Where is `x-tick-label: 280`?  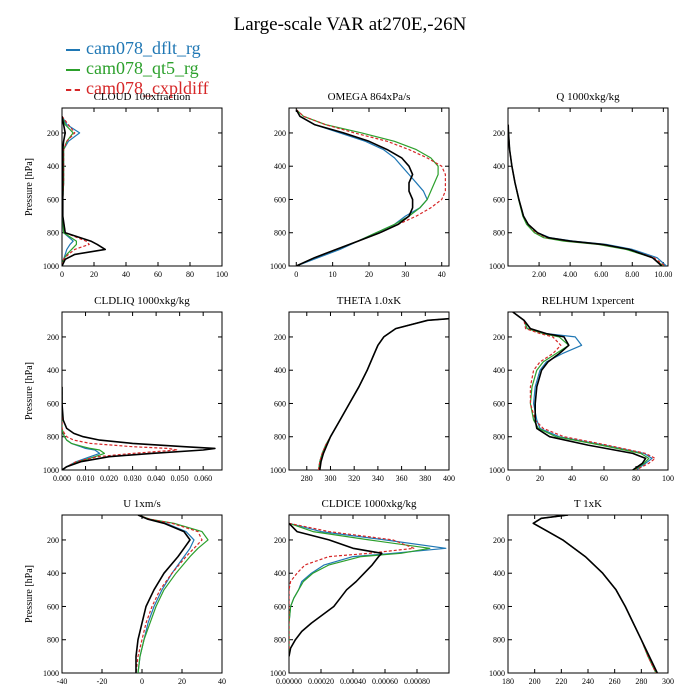
x-tick-label: 280 is located at coordinates (641, 681).